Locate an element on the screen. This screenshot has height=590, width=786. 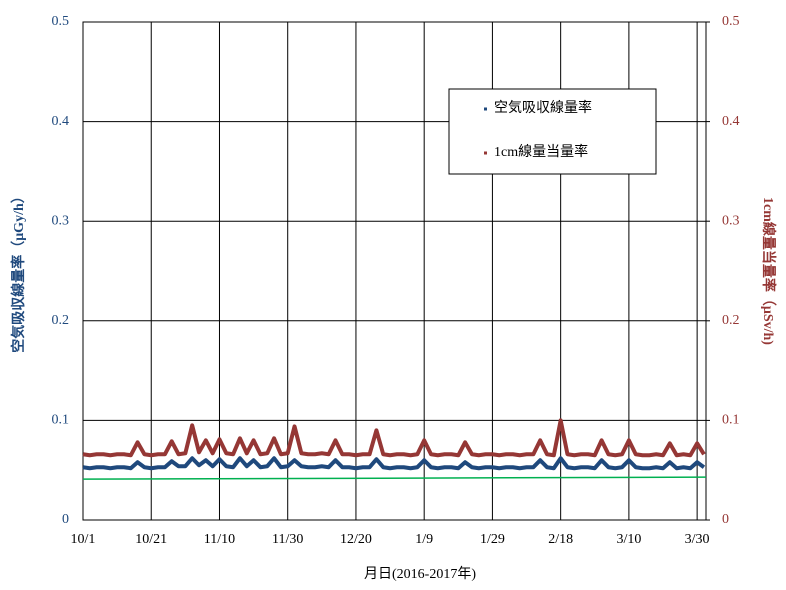
legend-label: 1cm線量当量率 is located at coordinates (541, 151).